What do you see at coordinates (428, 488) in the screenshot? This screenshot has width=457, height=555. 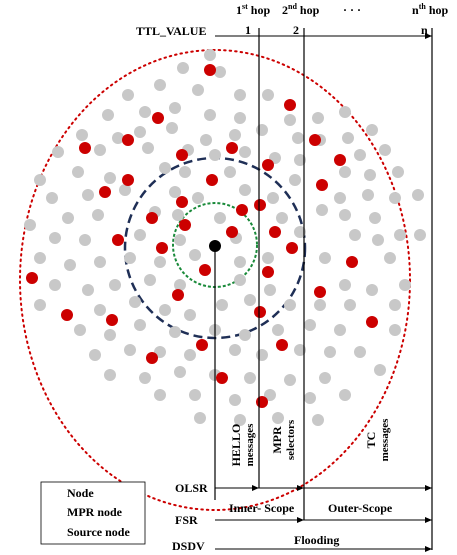 I see `olsr-arrow-end` at bounding box center [428, 488].